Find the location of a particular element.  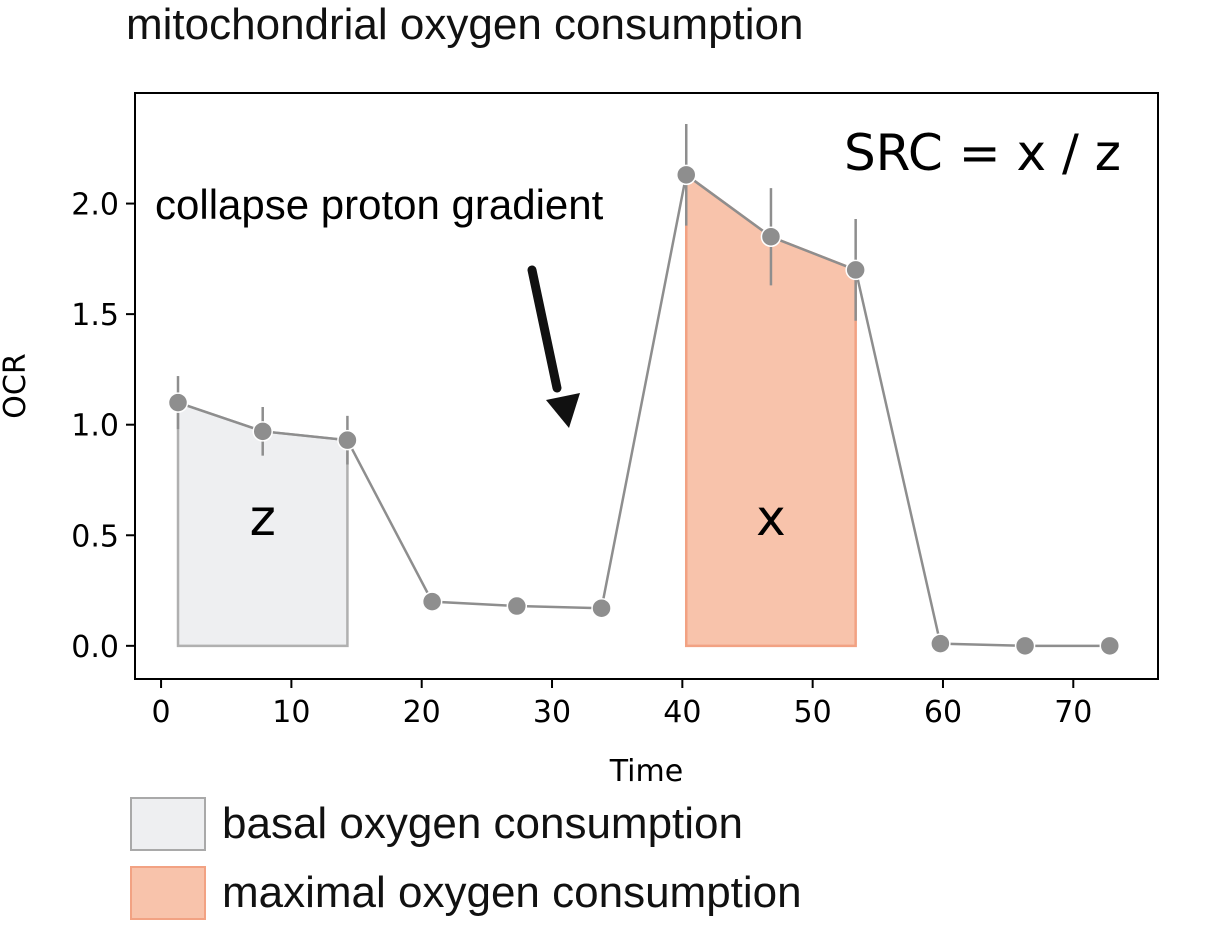

legend-label-maximal: maximal oxygen consumption is located at coordinates (512, 892).